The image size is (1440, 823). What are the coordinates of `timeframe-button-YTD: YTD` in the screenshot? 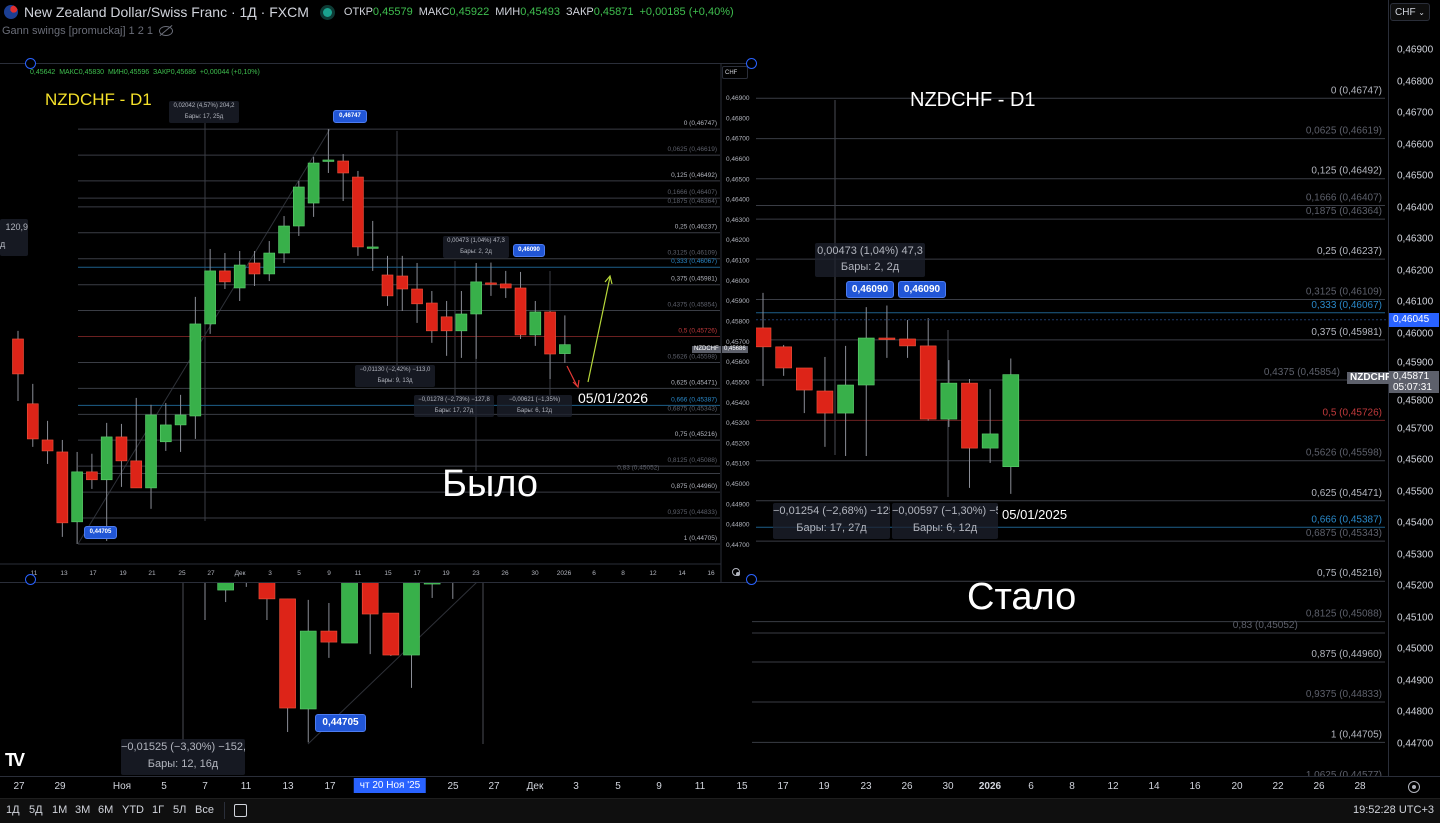 It's located at (133, 810).